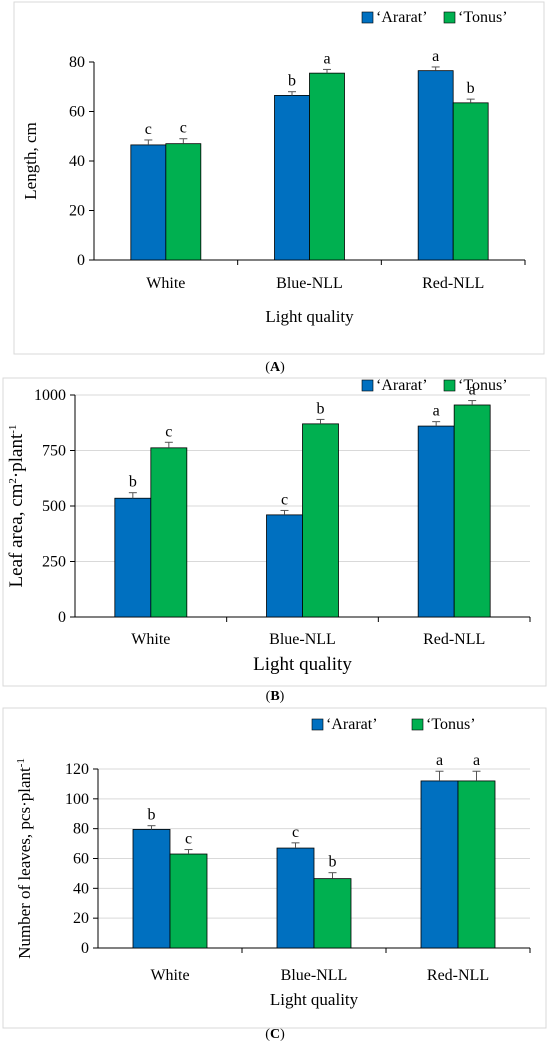 The height and width of the screenshot is (1047, 550). I want to click on y-tick-label: 500, so click(54, 506).